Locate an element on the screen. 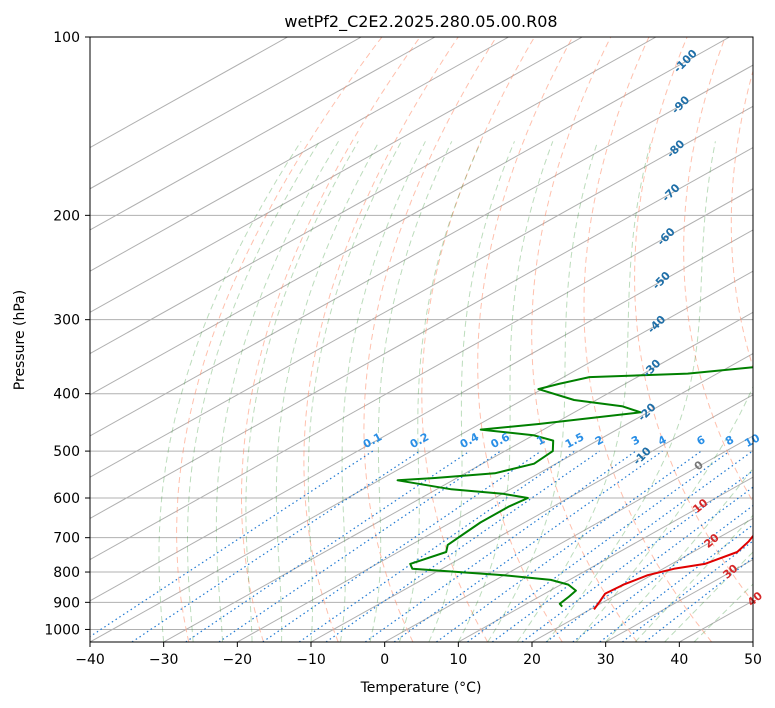  y-tick-label: 700 is located at coordinates (66, 539).